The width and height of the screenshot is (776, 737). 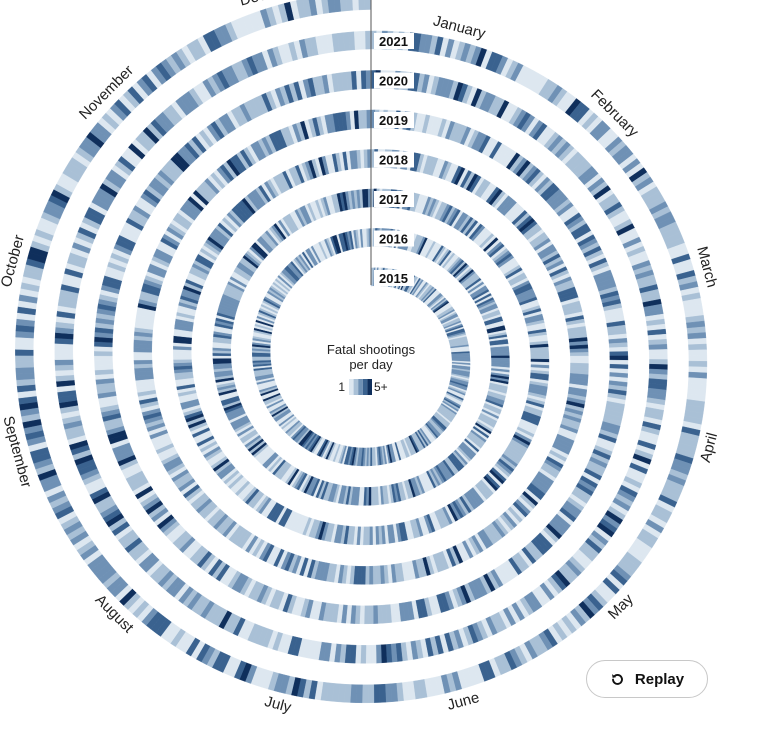 I want to click on replay-label: Replay, so click(x=659, y=679).